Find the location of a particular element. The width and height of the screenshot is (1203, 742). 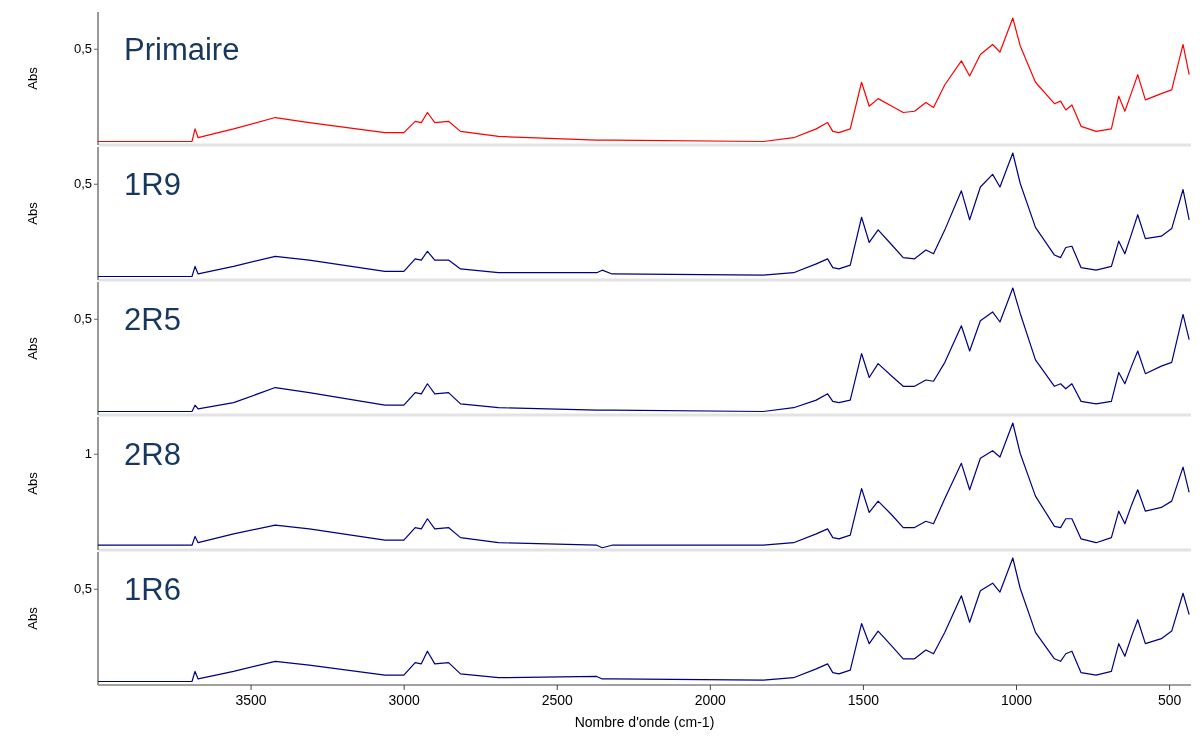

text: 1R9 is located at coordinates (152, 184).